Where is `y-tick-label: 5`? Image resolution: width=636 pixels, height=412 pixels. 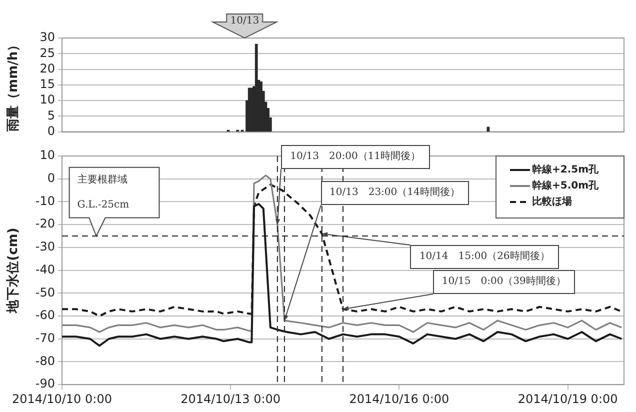 y-tick-label: 5 is located at coordinates (51, 115).